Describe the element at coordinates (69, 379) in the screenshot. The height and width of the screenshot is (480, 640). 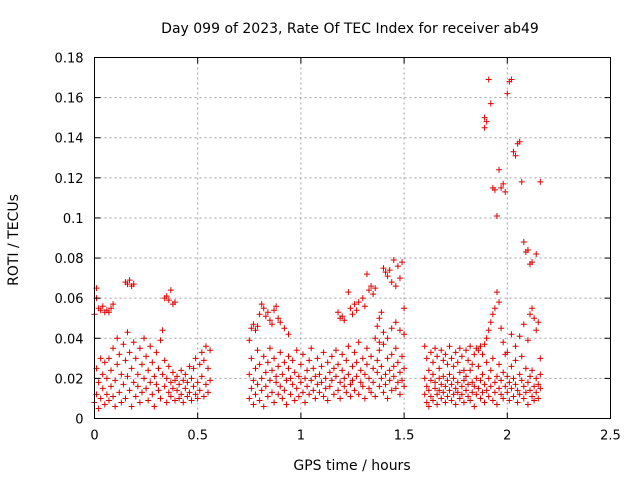
I see `y-tick-label: 0.02` at that location.